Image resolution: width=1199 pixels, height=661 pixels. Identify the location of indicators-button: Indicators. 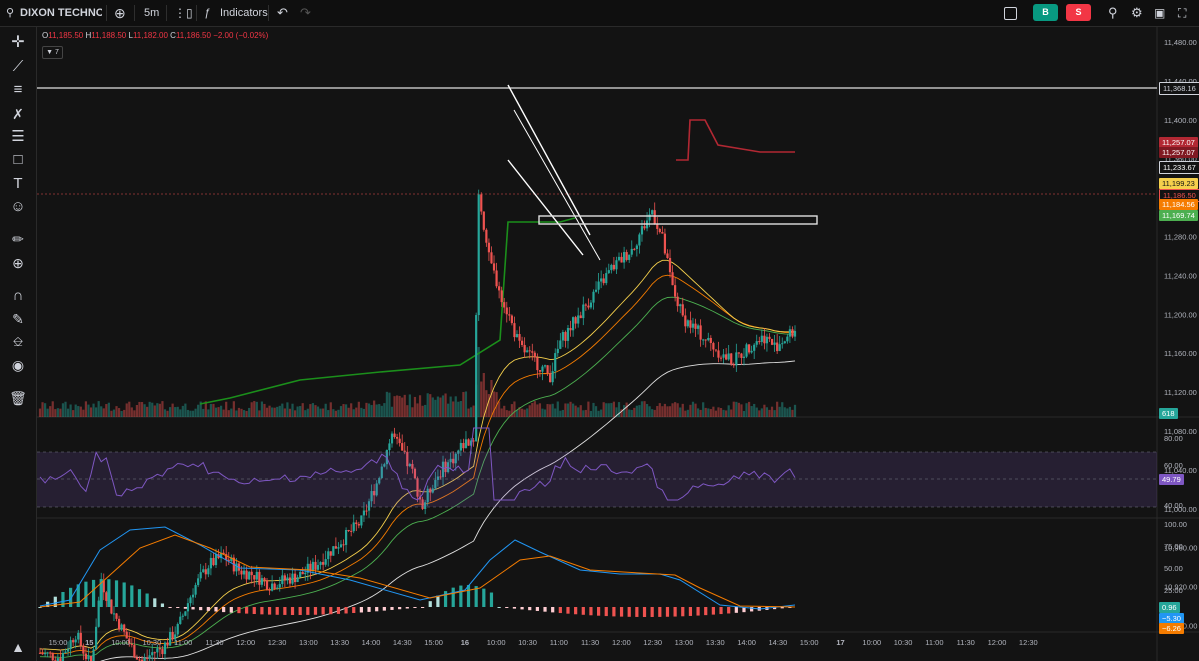
(244, 13).